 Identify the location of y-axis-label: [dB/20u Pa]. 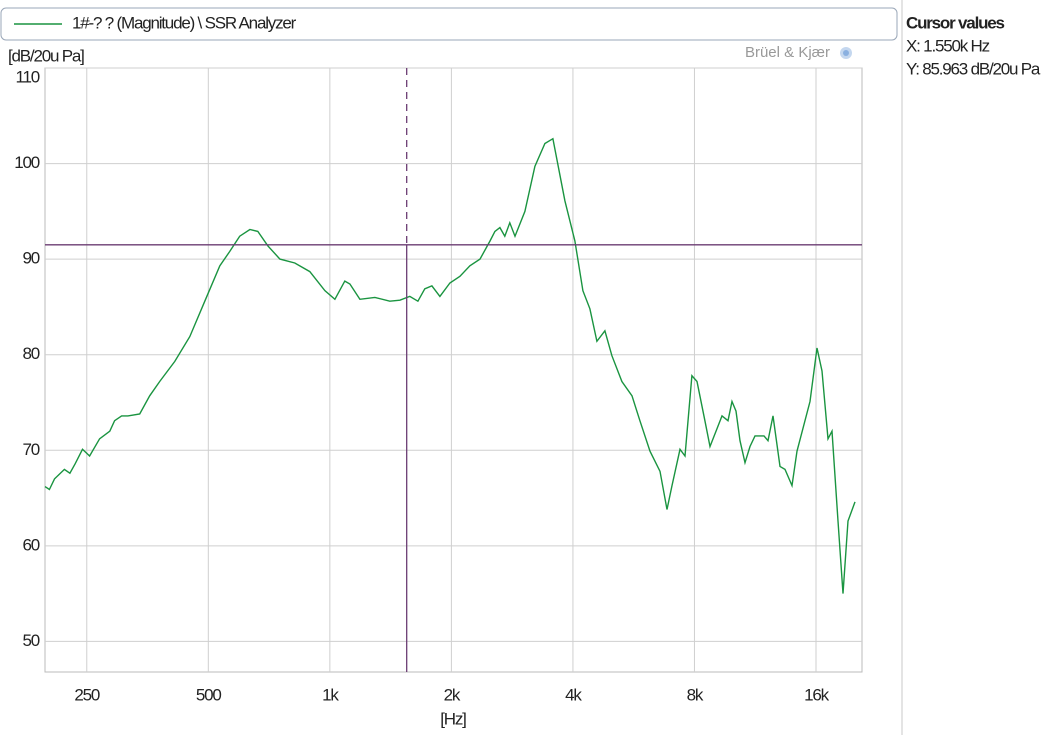
(46, 55).